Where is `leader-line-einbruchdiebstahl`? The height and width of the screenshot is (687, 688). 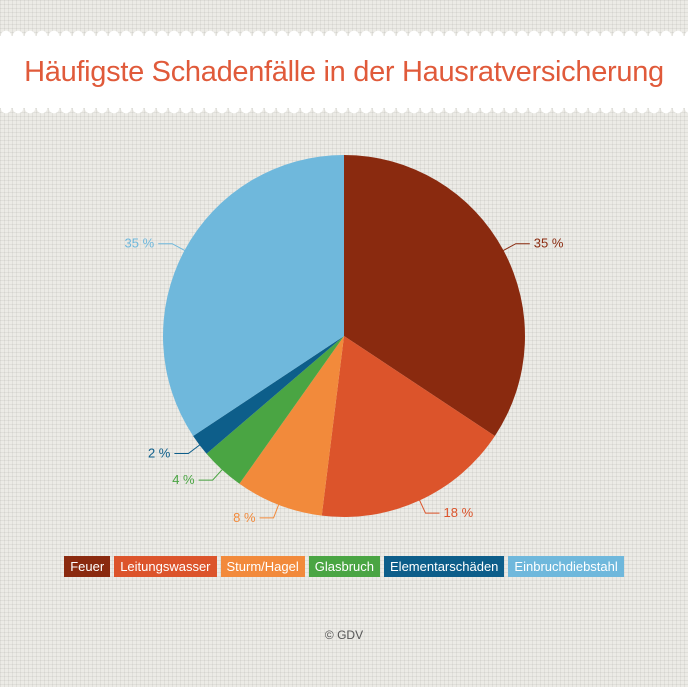
leader-line-einbruchdiebstahl is located at coordinates (173, 248).